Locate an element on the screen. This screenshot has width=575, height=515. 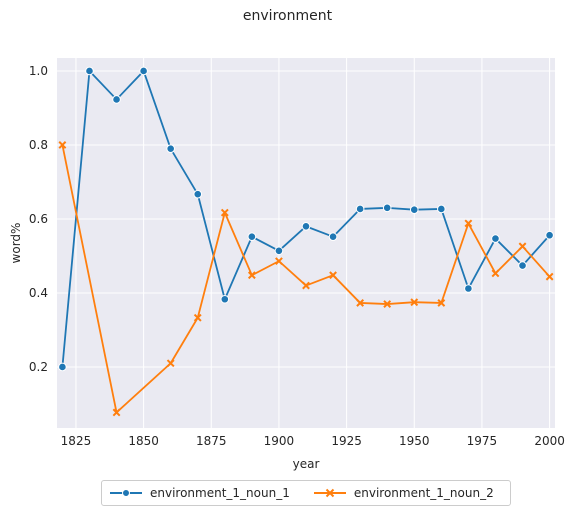
legend-label-series-1: environment_1_noun_1 is located at coordinates (220, 493).